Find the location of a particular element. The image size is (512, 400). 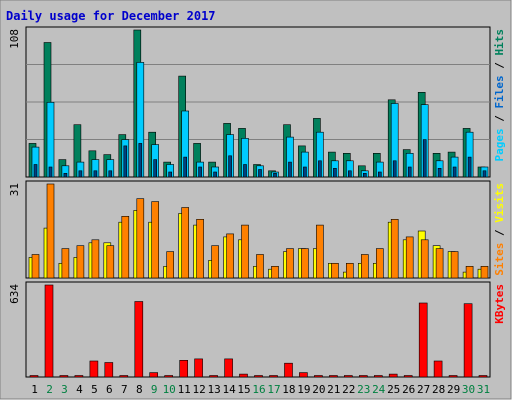

x-tick-label-30: 30 is located at coordinates (468, 389).